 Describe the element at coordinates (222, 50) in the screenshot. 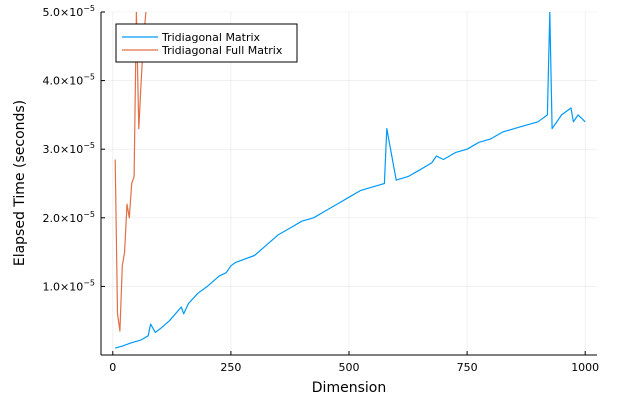

I see `legend-label-tridiagonal-full-matrix: Tridiagonal Full Matrix` at that location.